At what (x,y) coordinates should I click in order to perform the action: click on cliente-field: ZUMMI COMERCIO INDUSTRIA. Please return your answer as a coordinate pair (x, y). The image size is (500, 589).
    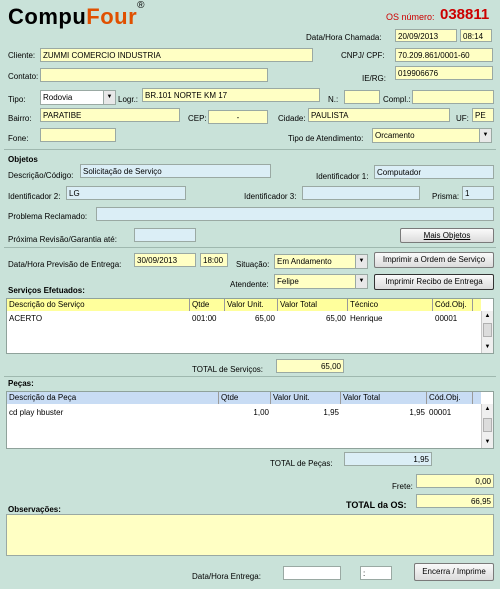
    Looking at the image, I should click on (176, 55).